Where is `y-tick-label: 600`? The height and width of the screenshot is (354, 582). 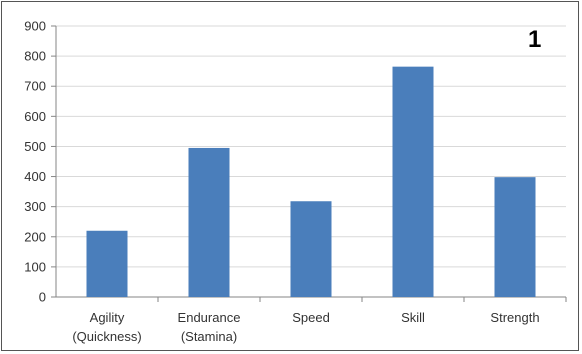 y-tick-label: 600 is located at coordinates (35, 116).